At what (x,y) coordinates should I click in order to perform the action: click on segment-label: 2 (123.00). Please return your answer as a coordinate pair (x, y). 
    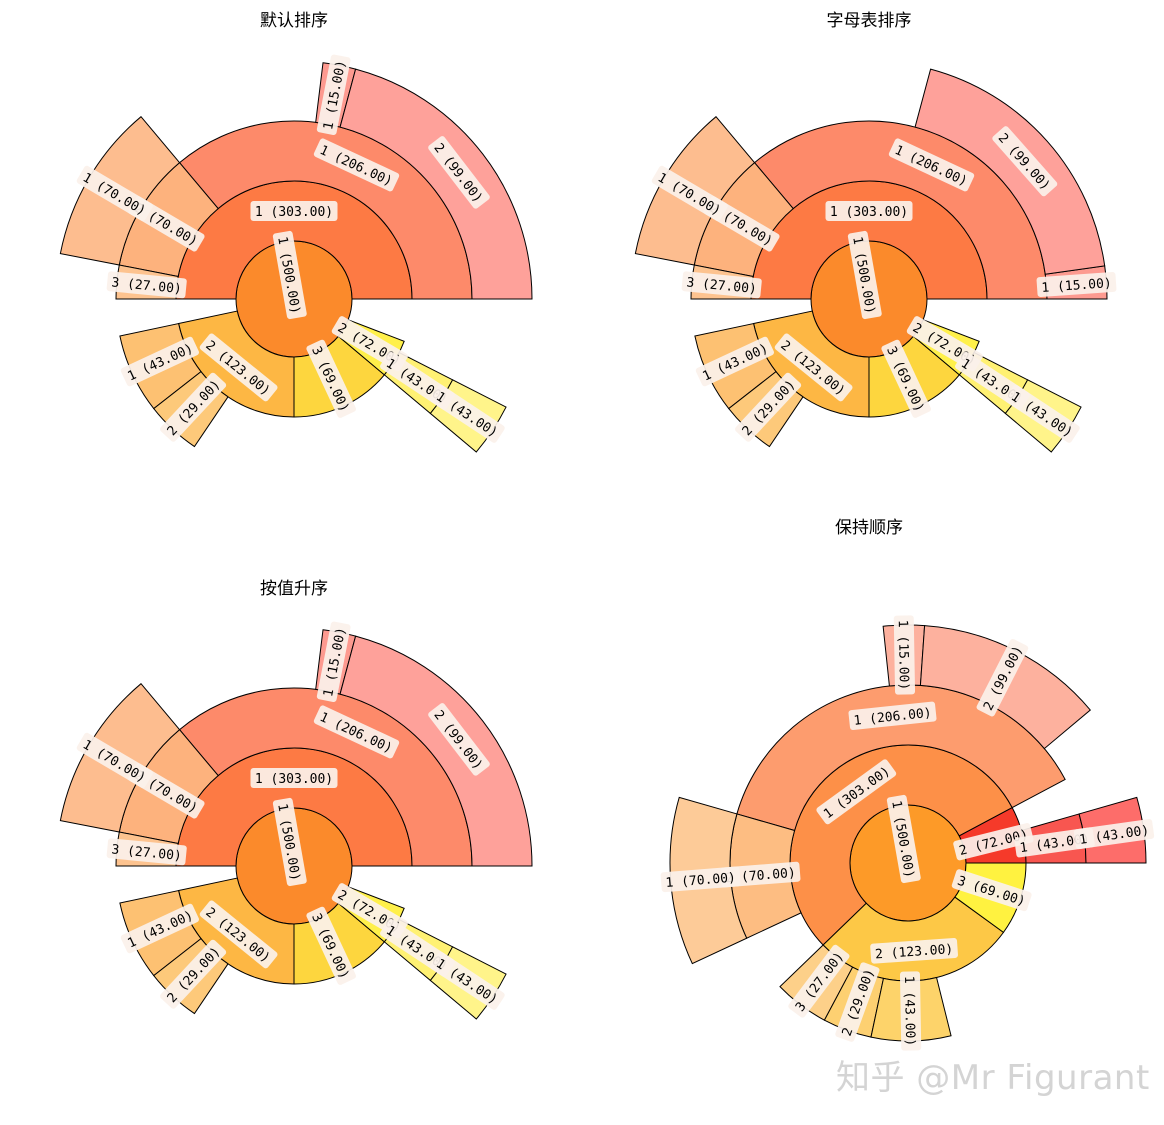
    Looking at the image, I should click on (914, 950).